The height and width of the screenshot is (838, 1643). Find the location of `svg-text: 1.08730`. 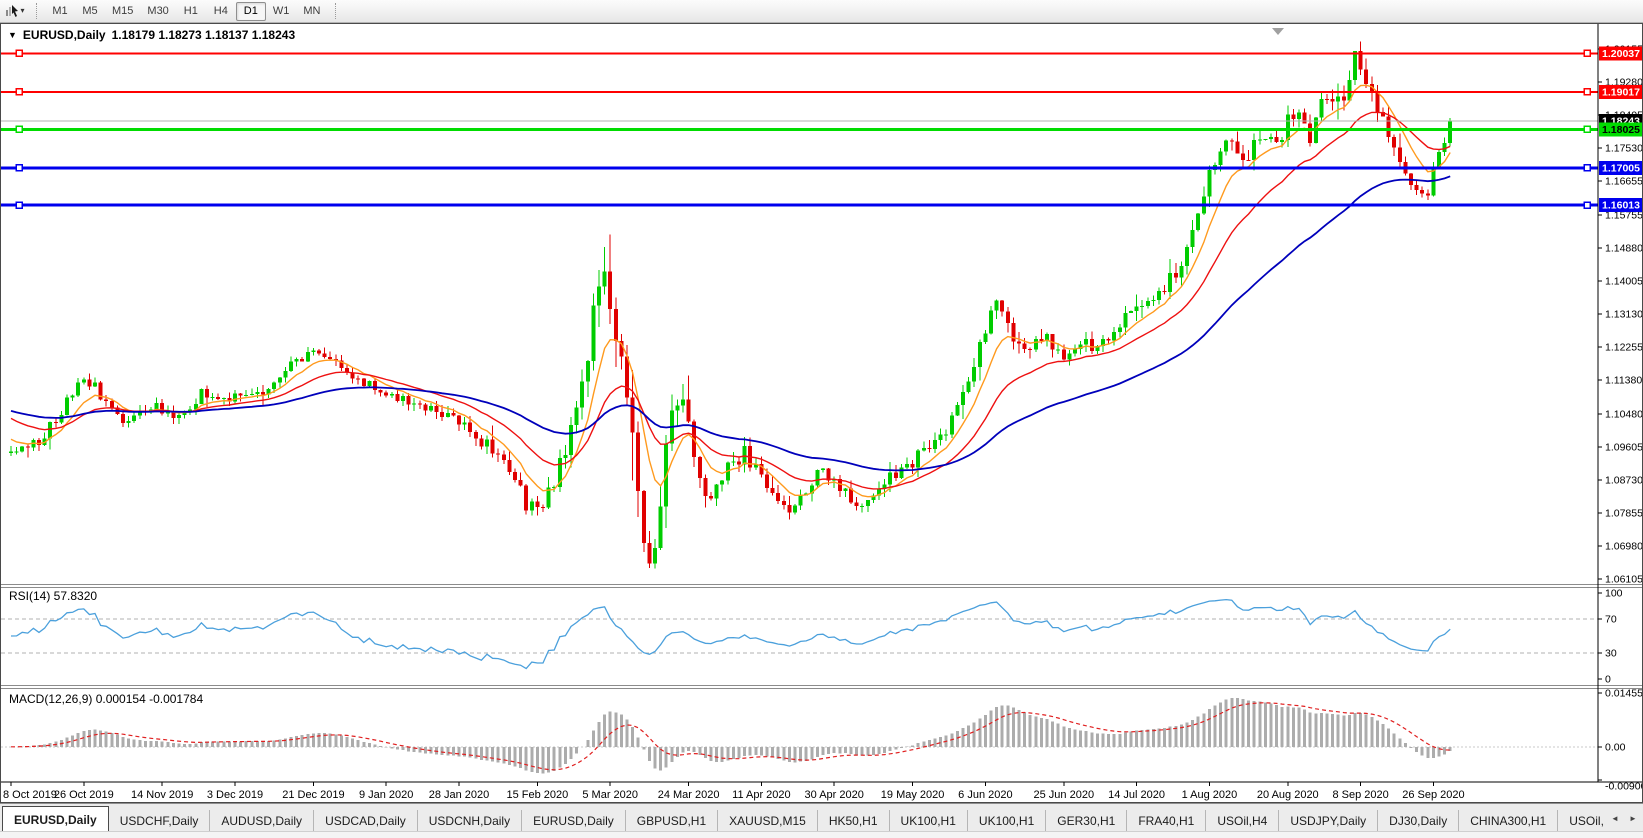

svg-text: 1.08730 is located at coordinates (1623, 480).